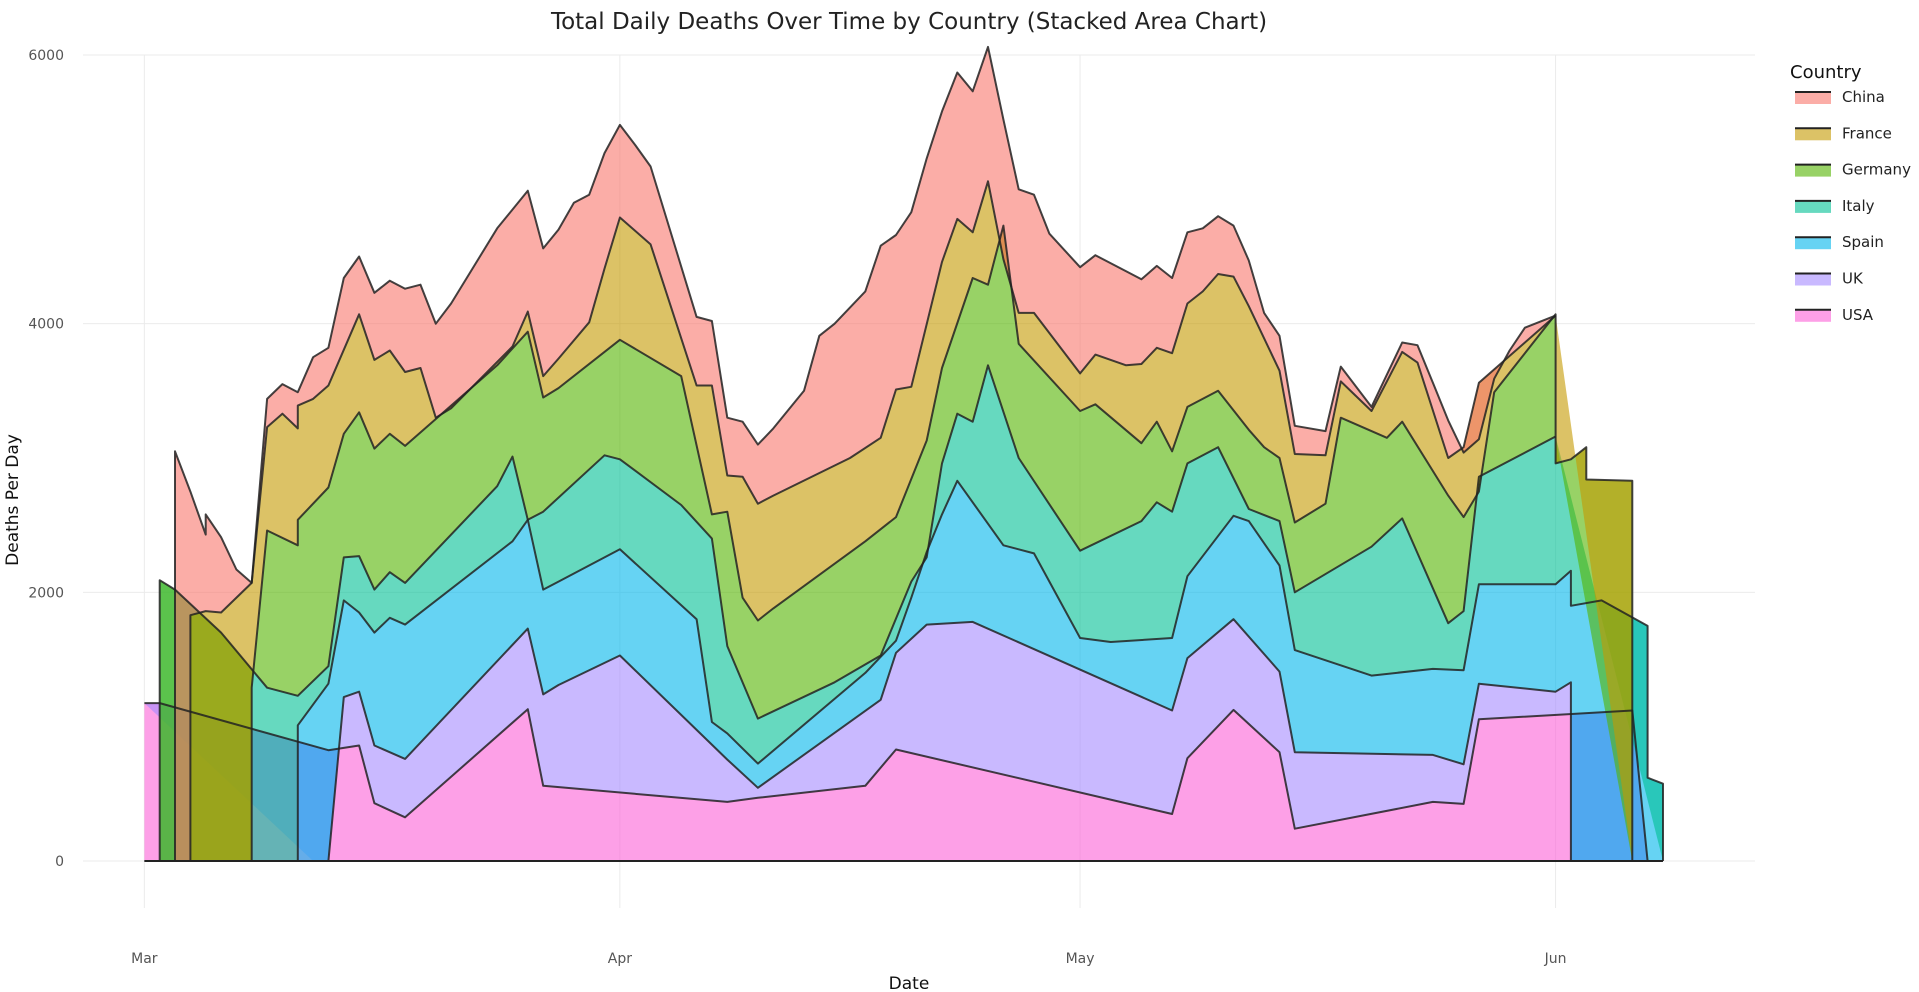  I want to click on legend-label-germany: Germany, so click(1876, 170).